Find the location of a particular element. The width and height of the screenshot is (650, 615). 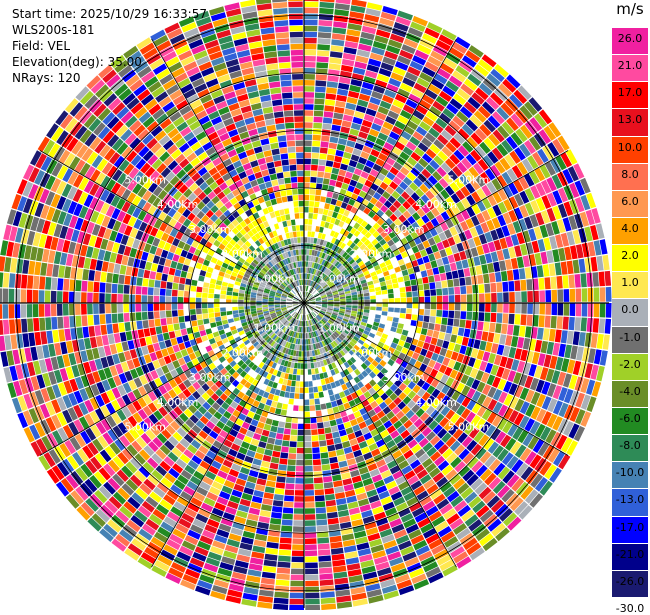

nrays-label: NRays: 120 is located at coordinates (46, 78).